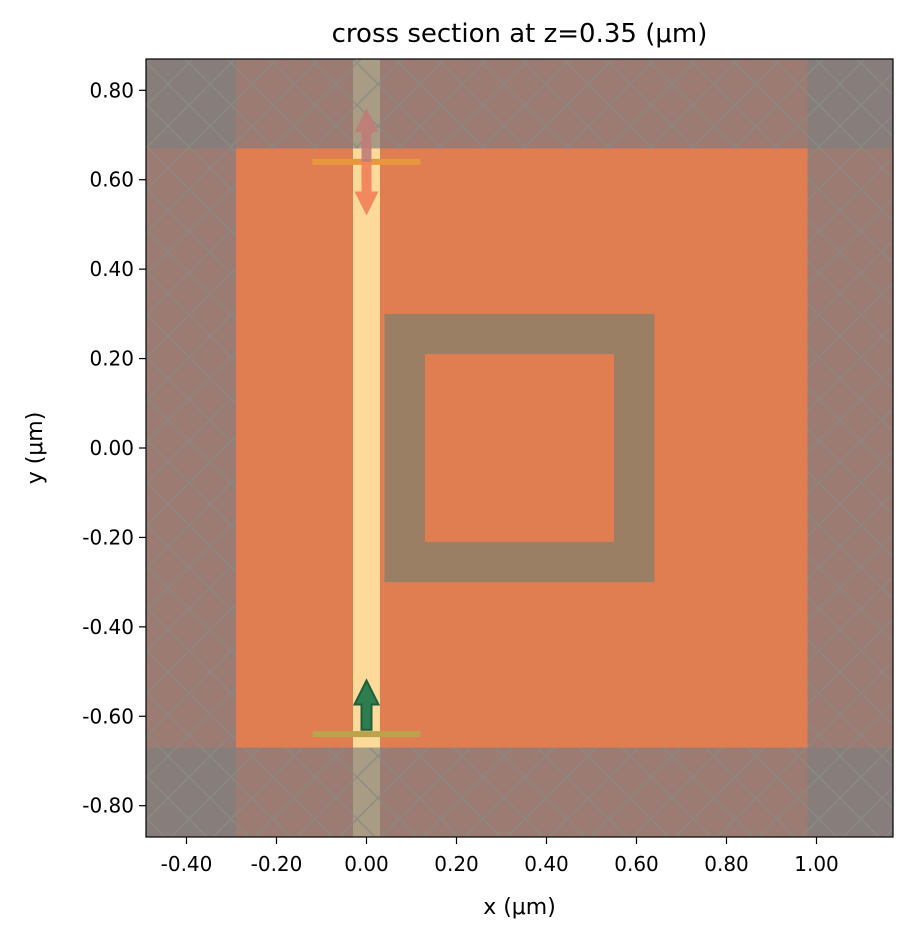  I want to click on source-direction-arrow, so click(366, 704).